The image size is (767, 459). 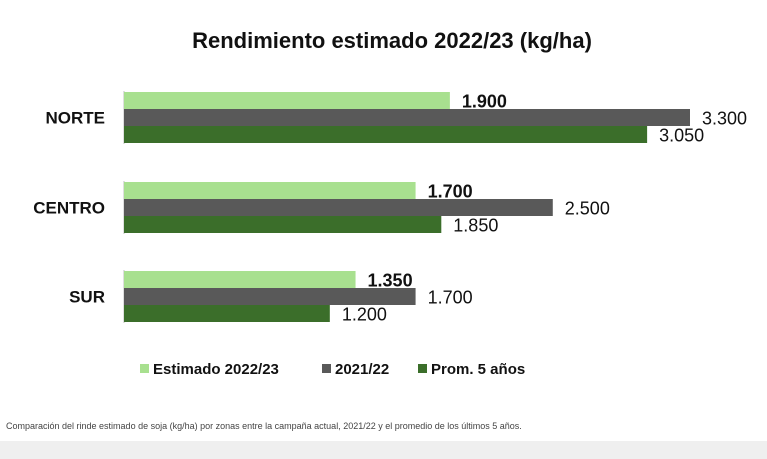 What do you see at coordinates (681, 136) in the screenshot?
I see `data-label: 3.050` at bounding box center [681, 136].